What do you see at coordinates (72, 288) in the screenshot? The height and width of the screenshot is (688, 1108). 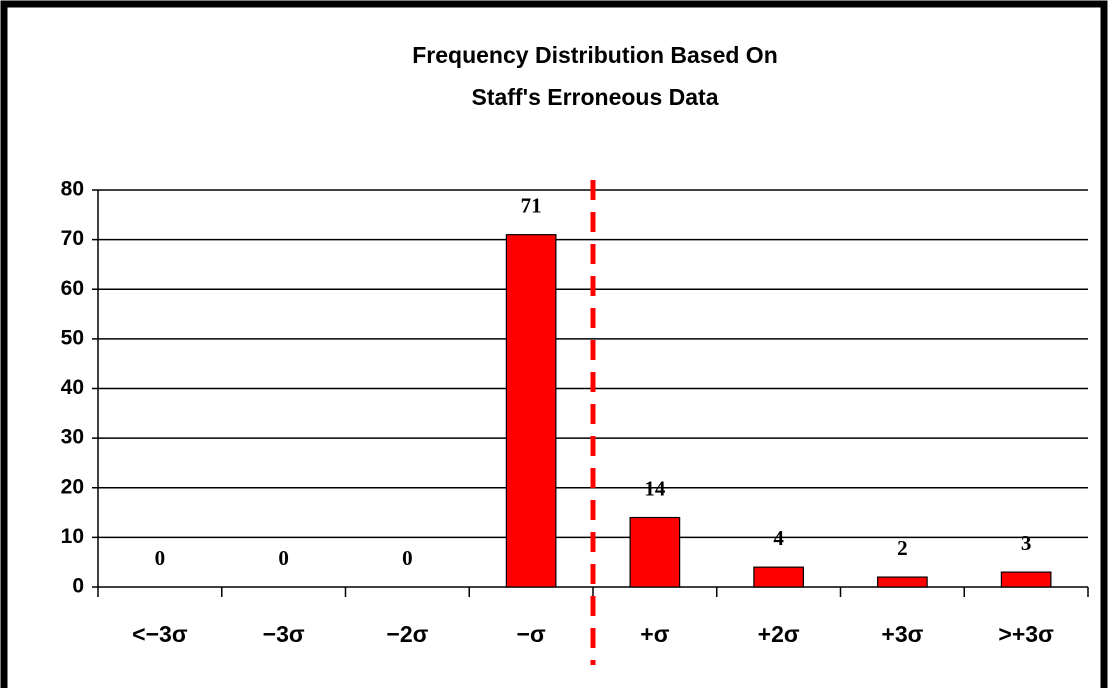 I see `y-tick-label: 60` at bounding box center [72, 288].